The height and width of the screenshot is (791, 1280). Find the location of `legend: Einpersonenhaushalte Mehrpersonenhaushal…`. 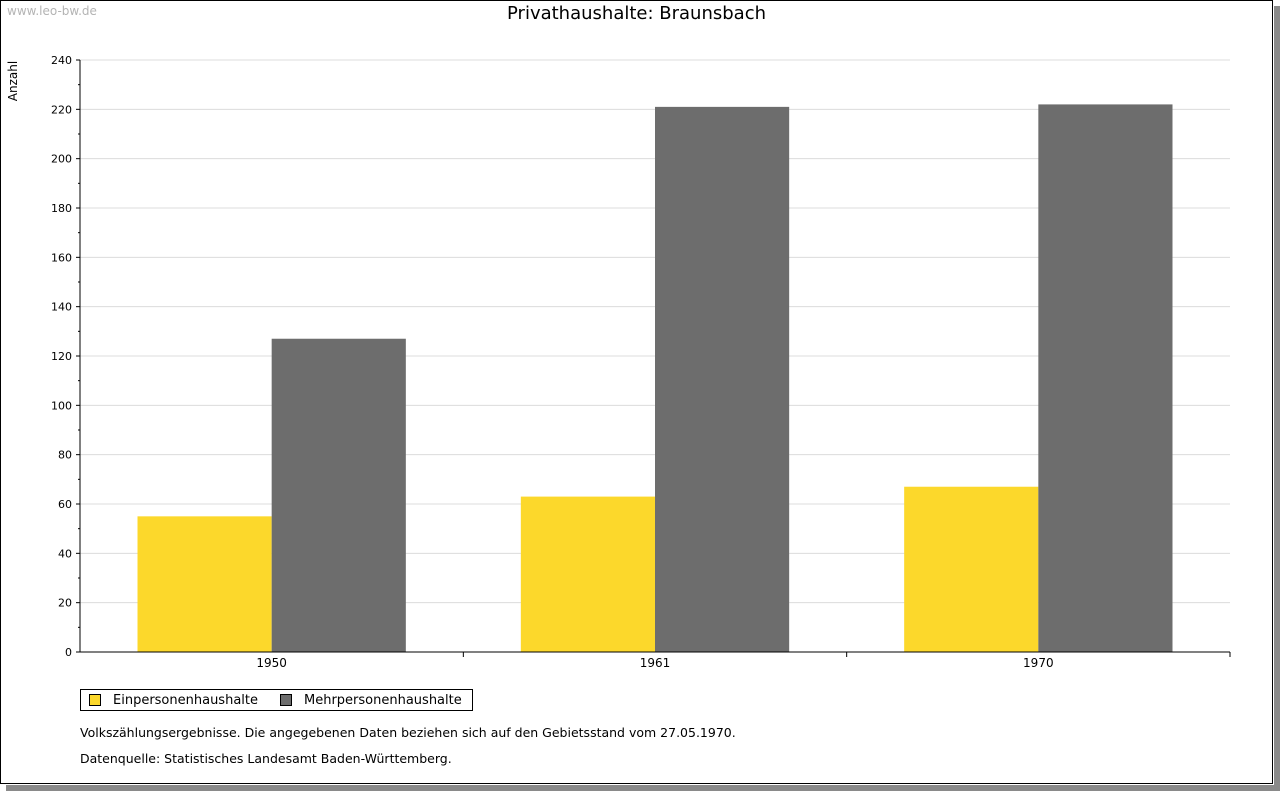

legend: Einpersonenhaushalte Mehrpersonenhaushal… is located at coordinates (276, 700).